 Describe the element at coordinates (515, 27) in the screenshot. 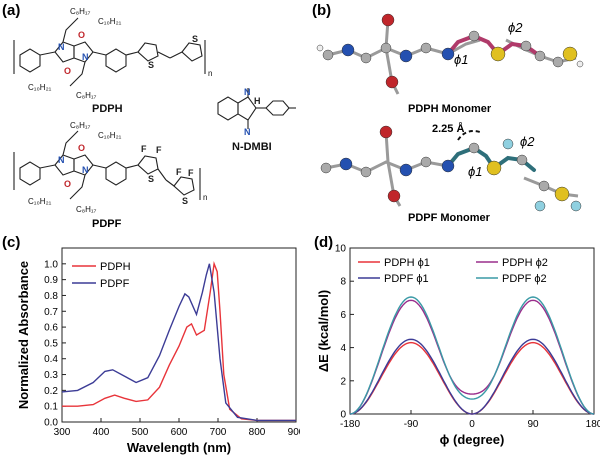

I see `pdph-phi2-label: ϕ2` at that location.